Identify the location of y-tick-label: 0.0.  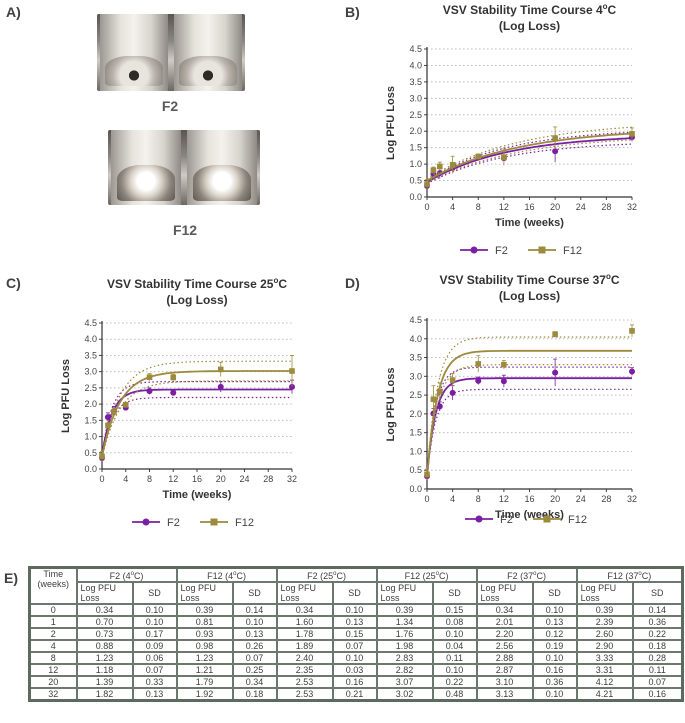
(415, 197).